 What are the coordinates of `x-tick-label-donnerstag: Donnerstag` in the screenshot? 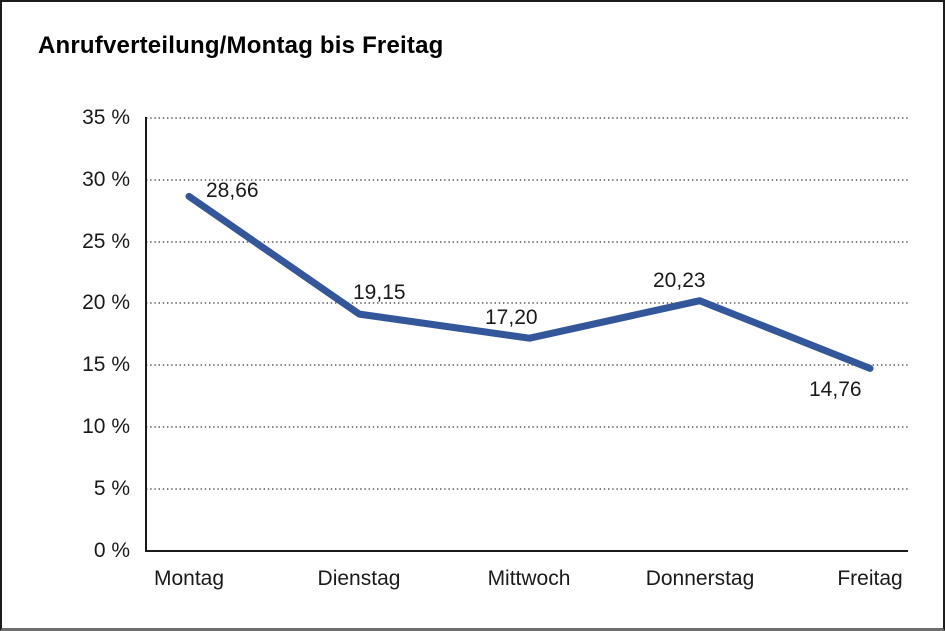 It's located at (700, 578).